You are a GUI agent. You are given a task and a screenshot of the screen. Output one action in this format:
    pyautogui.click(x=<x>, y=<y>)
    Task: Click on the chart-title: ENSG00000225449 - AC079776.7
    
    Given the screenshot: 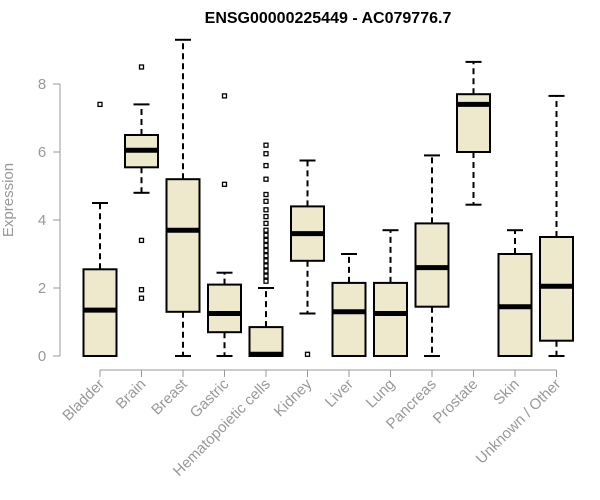 What is the action you would take?
    pyautogui.click(x=328, y=18)
    